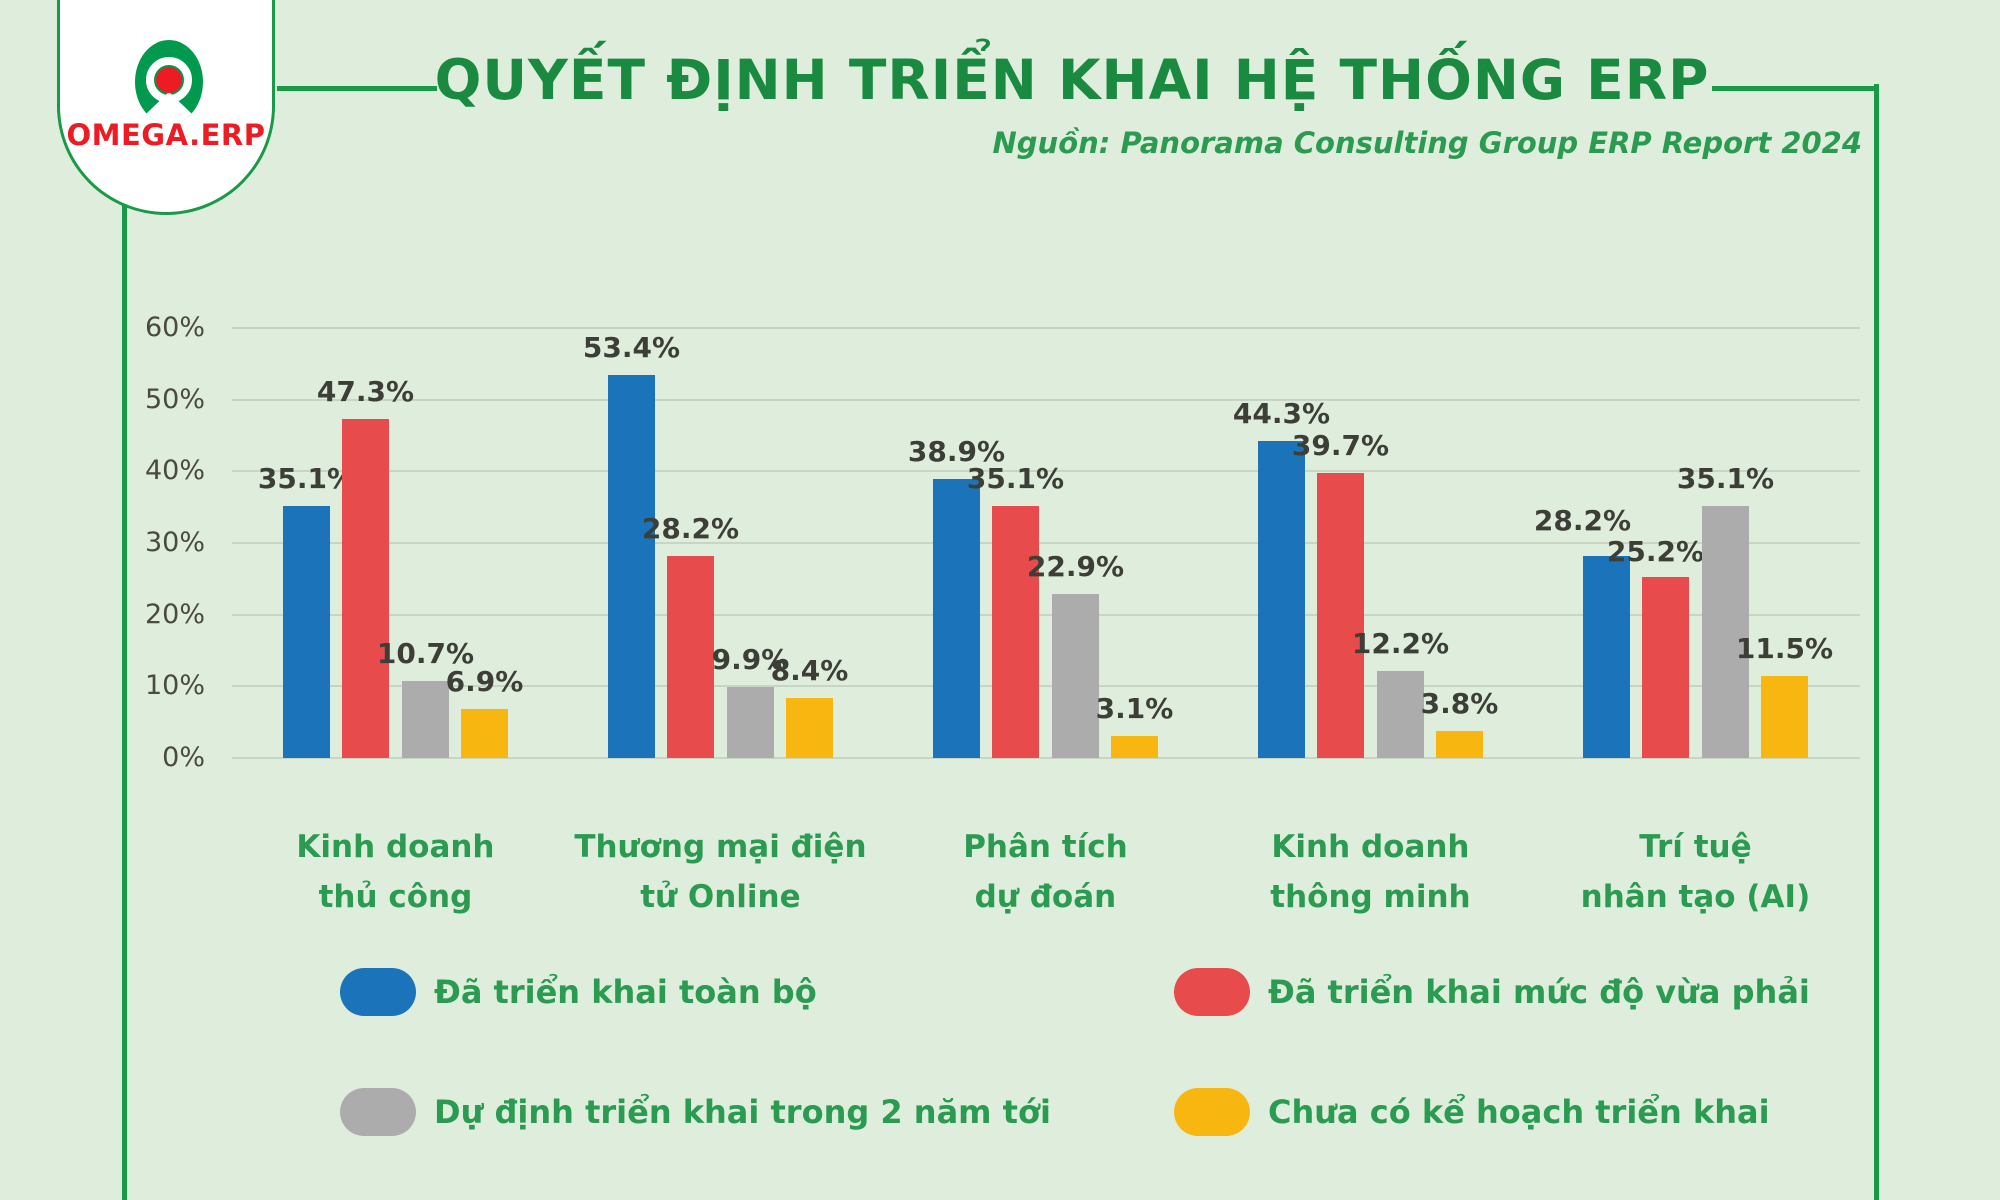  I want to click on bar-value-g5-s1: 28.2%, so click(1582, 520).